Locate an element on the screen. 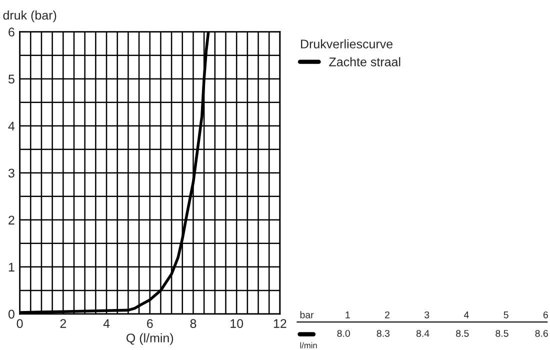 This screenshot has height=350, width=550. x-tick-label: 0 is located at coordinates (19, 323).